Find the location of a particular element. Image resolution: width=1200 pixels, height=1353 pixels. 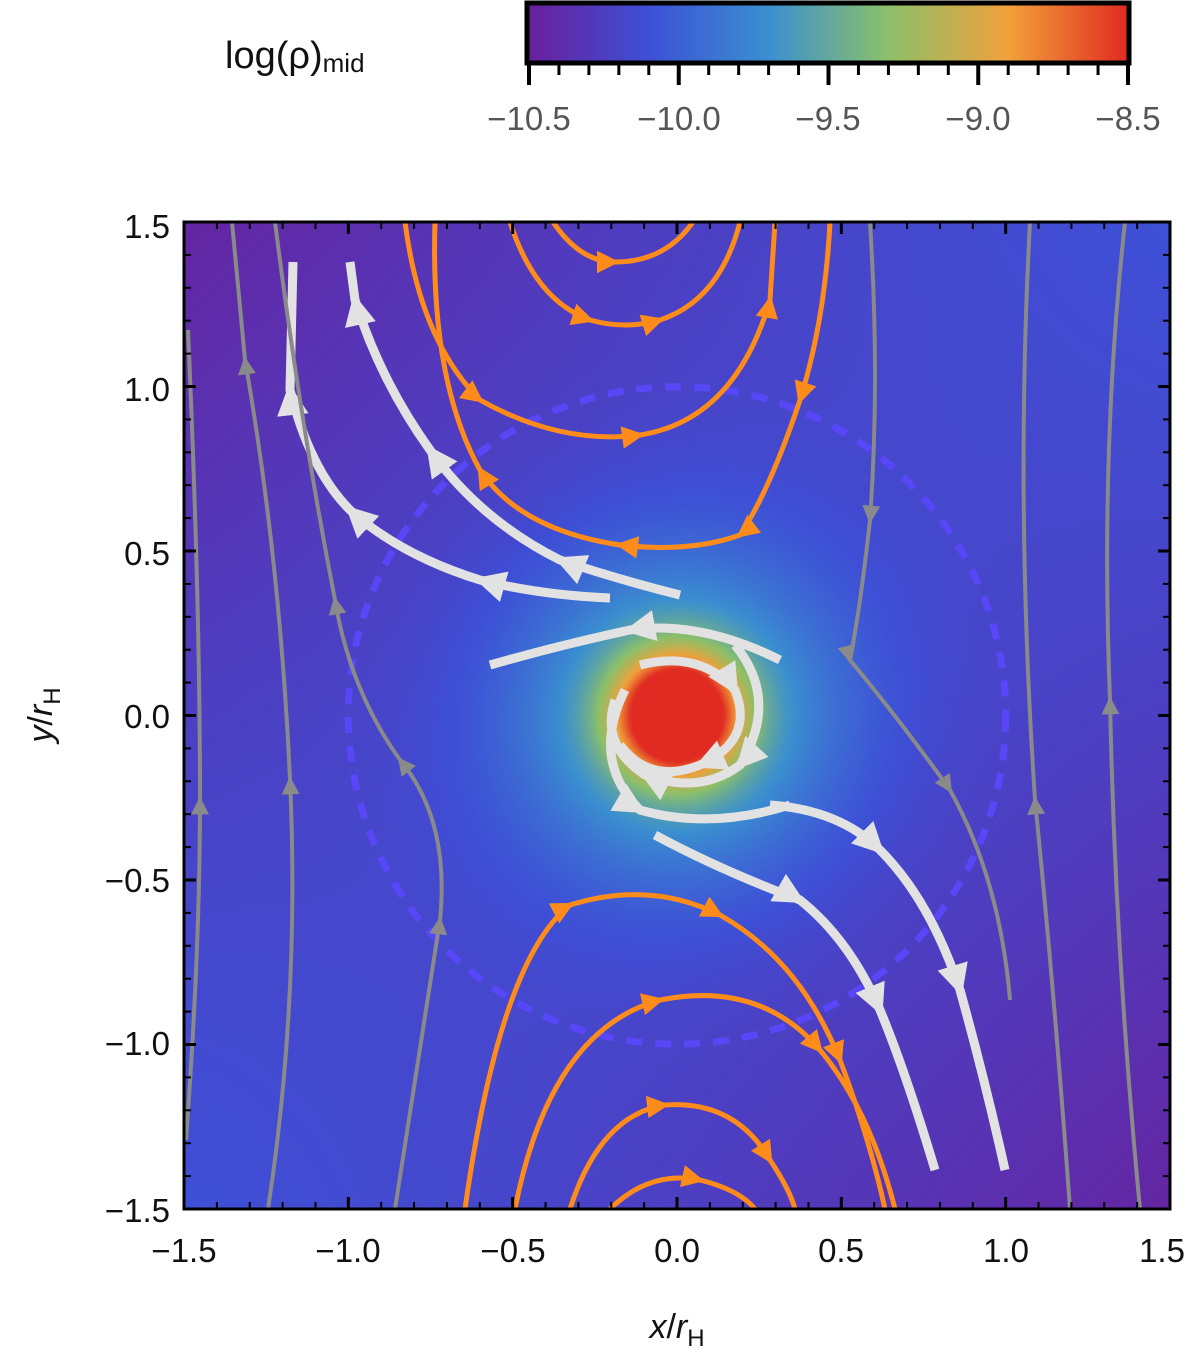

x-tick-label: 0.0 is located at coordinates (677, 1250).